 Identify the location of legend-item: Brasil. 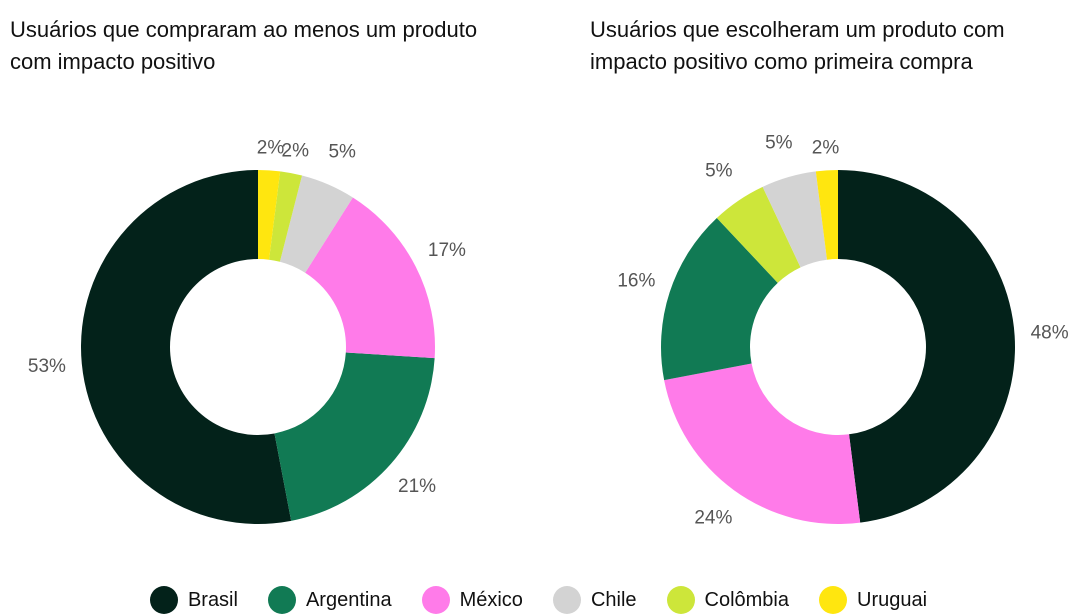
(193, 600).